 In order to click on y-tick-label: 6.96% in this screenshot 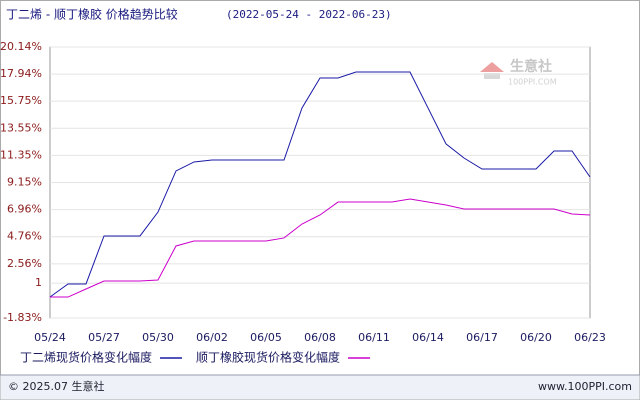, I will do `click(24, 209)`.